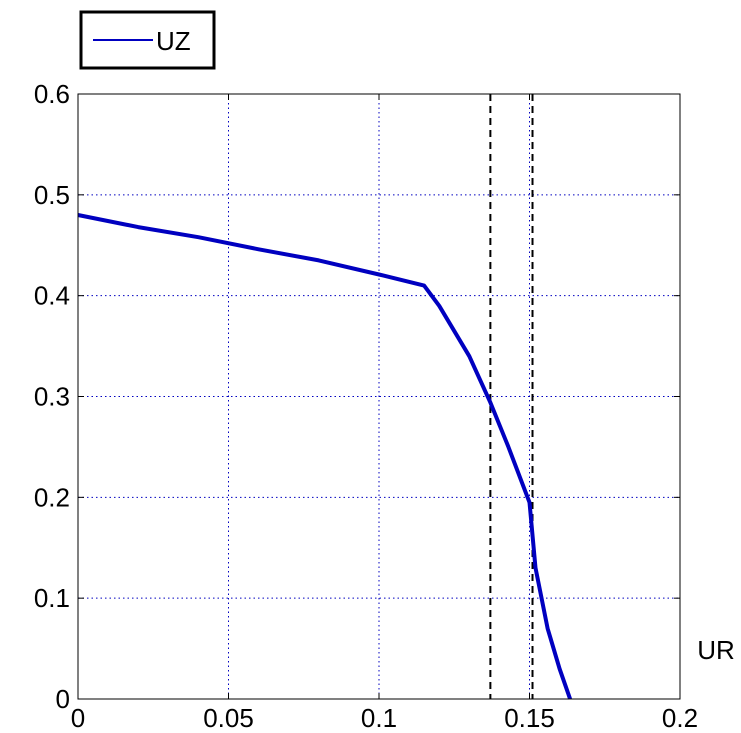 The height and width of the screenshot is (733, 741). Describe the element at coordinates (379, 718) in the screenshot. I see `x-tick-label: 0.1` at that location.